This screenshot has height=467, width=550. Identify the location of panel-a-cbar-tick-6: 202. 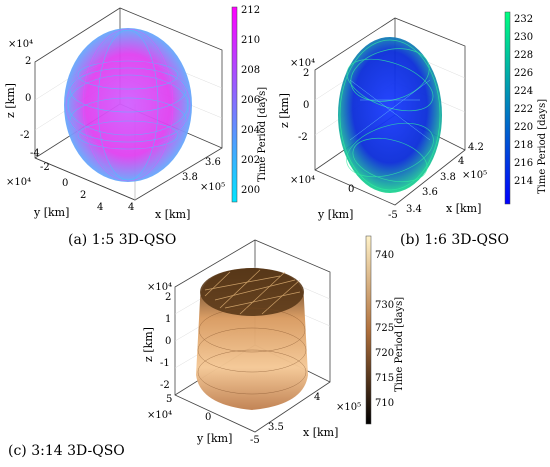
(250, 160).